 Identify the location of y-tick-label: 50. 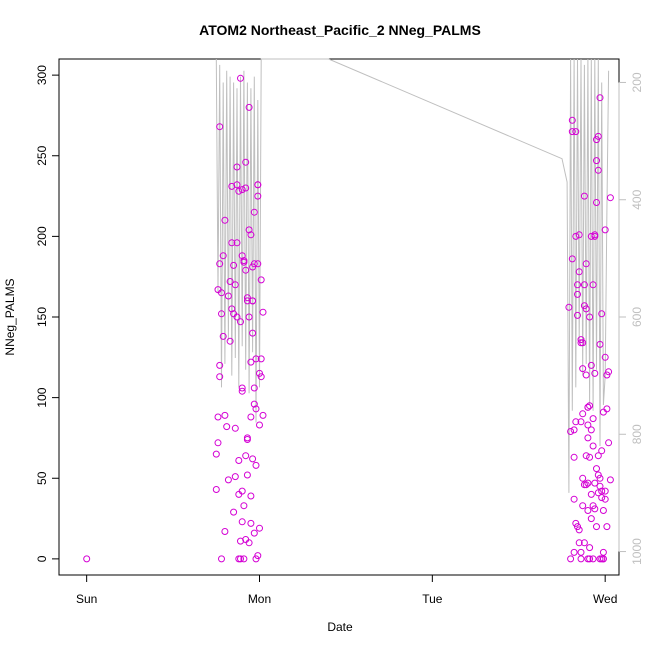
(42, 478).